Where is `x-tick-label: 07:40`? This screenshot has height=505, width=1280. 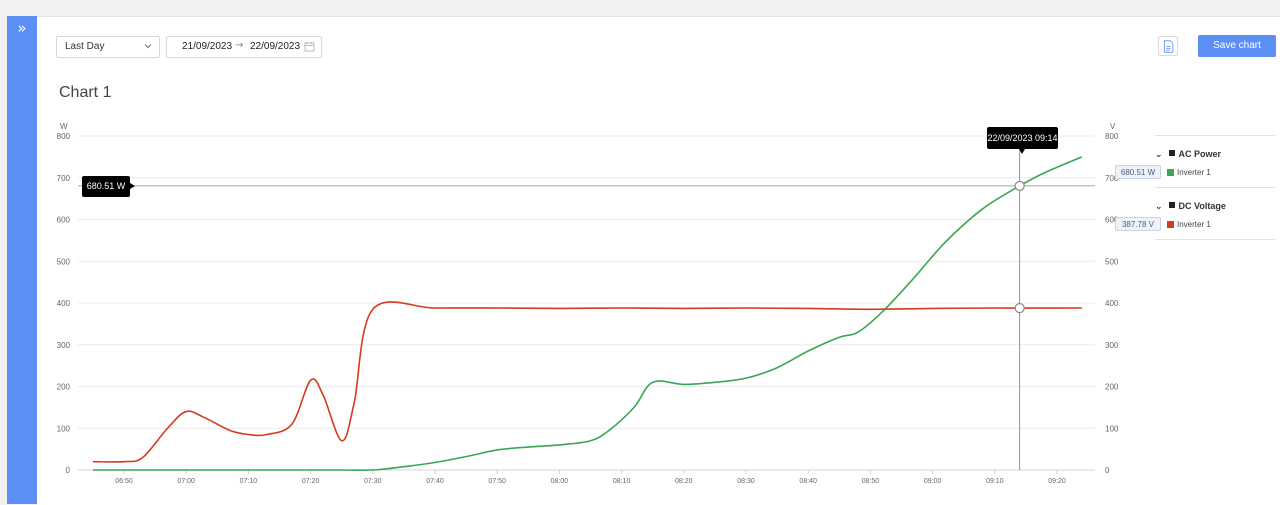 x-tick-label: 07:40 is located at coordinates (435, 481).